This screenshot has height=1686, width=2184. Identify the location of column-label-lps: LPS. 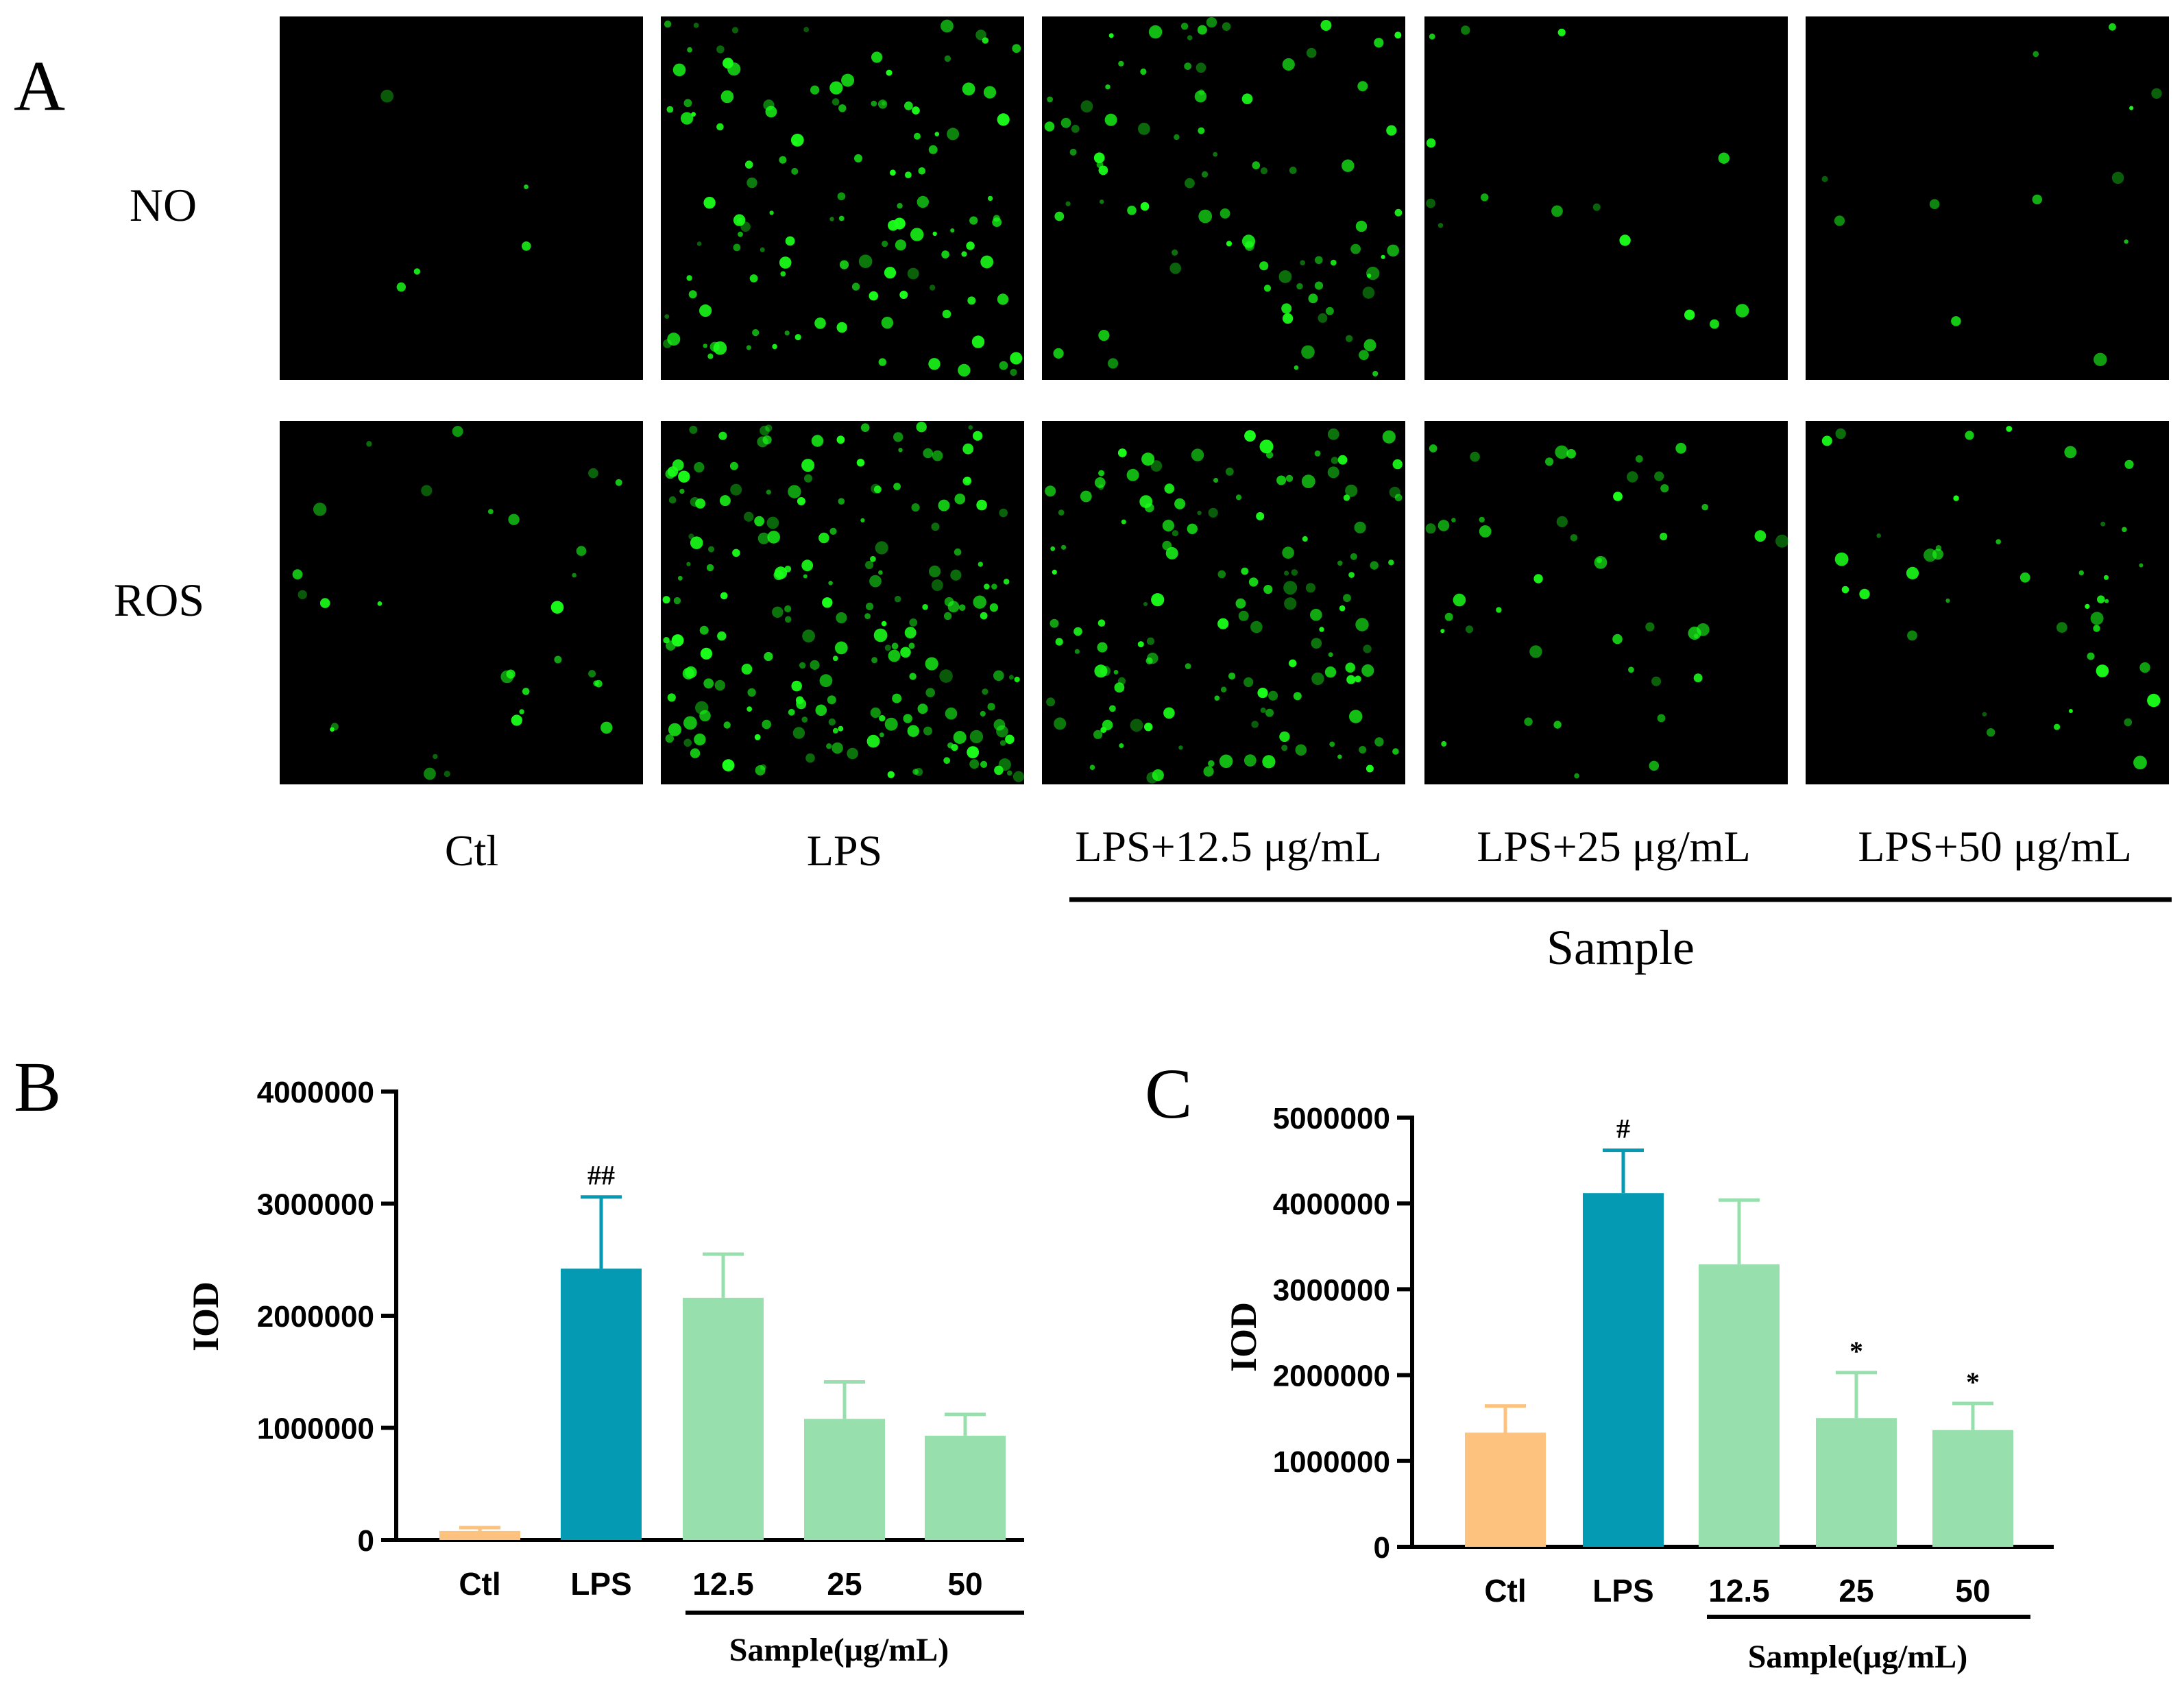
(844, 850).